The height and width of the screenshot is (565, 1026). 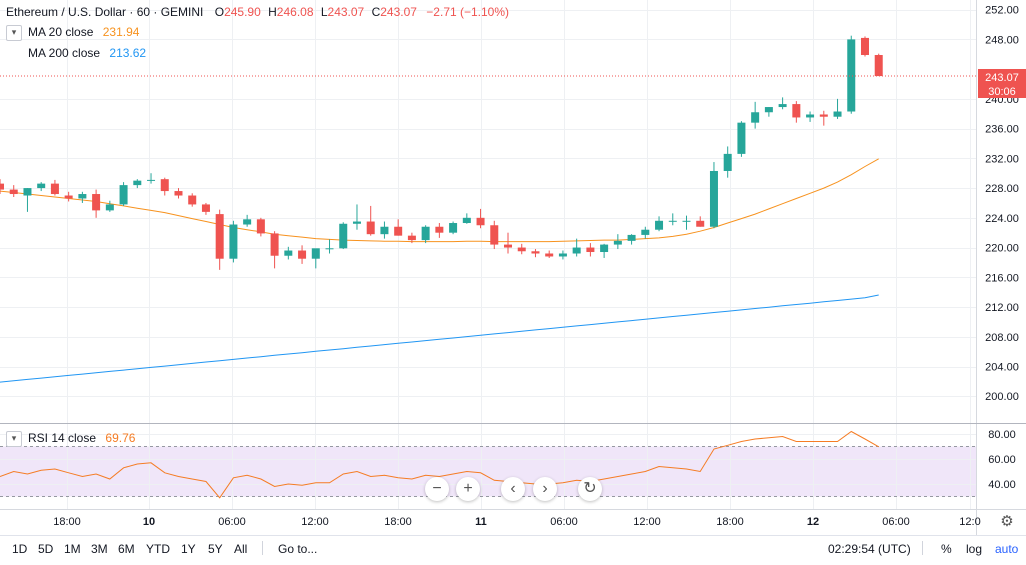 I want to click on utc-clock: 02:29:54 (UTC), so click(x=869, y=549).